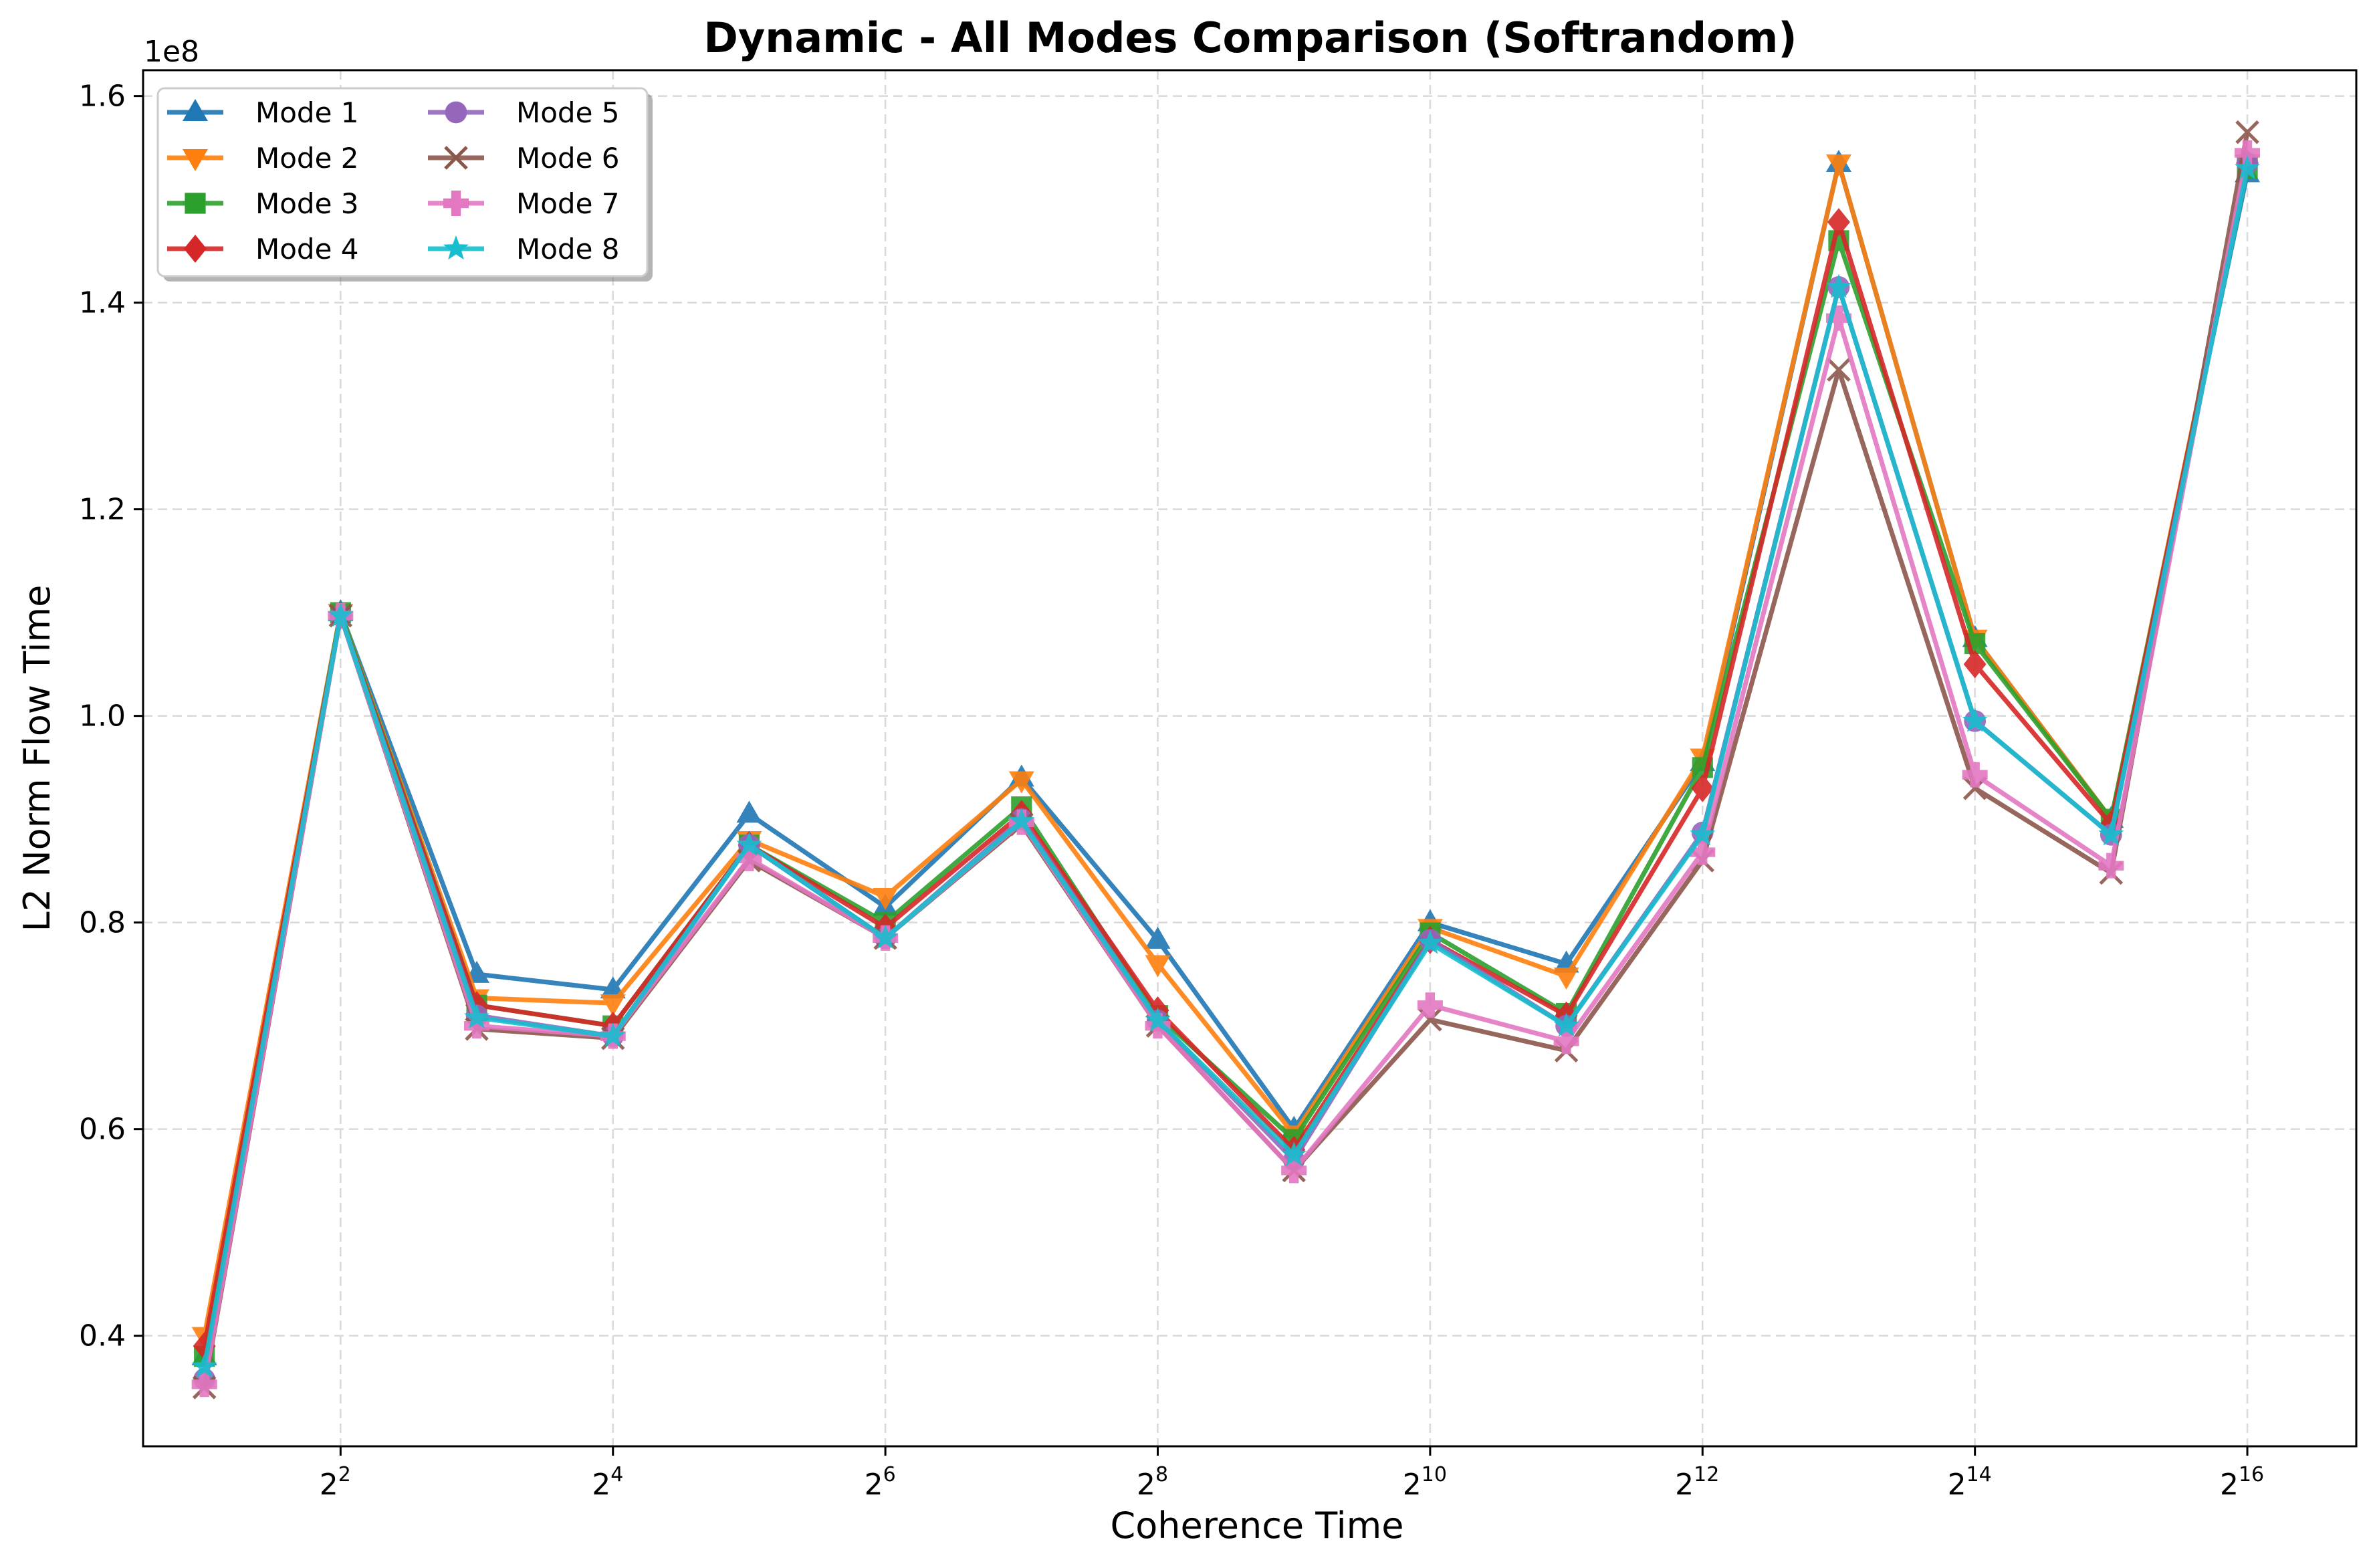 This screenshot has width=2375, height=1568. What do you see at coordinates (1697, 1482) in the screenshot?
I see `x-tick-label: 212` at bounding box center [1697, 1482].